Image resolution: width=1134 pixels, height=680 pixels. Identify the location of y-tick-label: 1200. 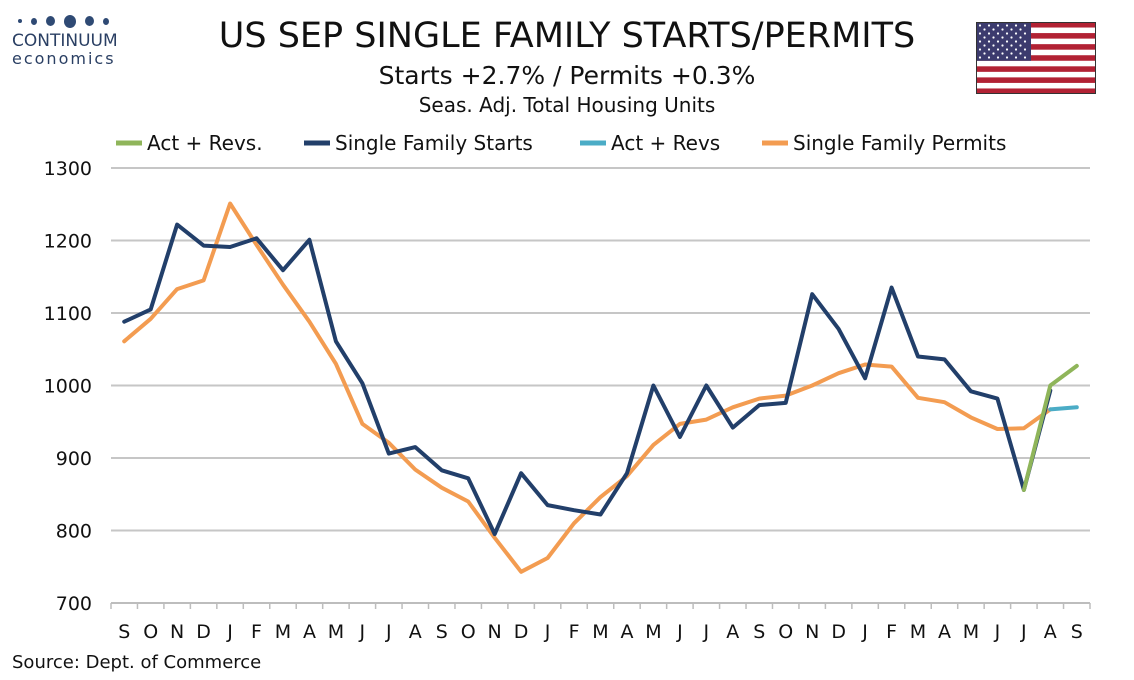
(68, 242).